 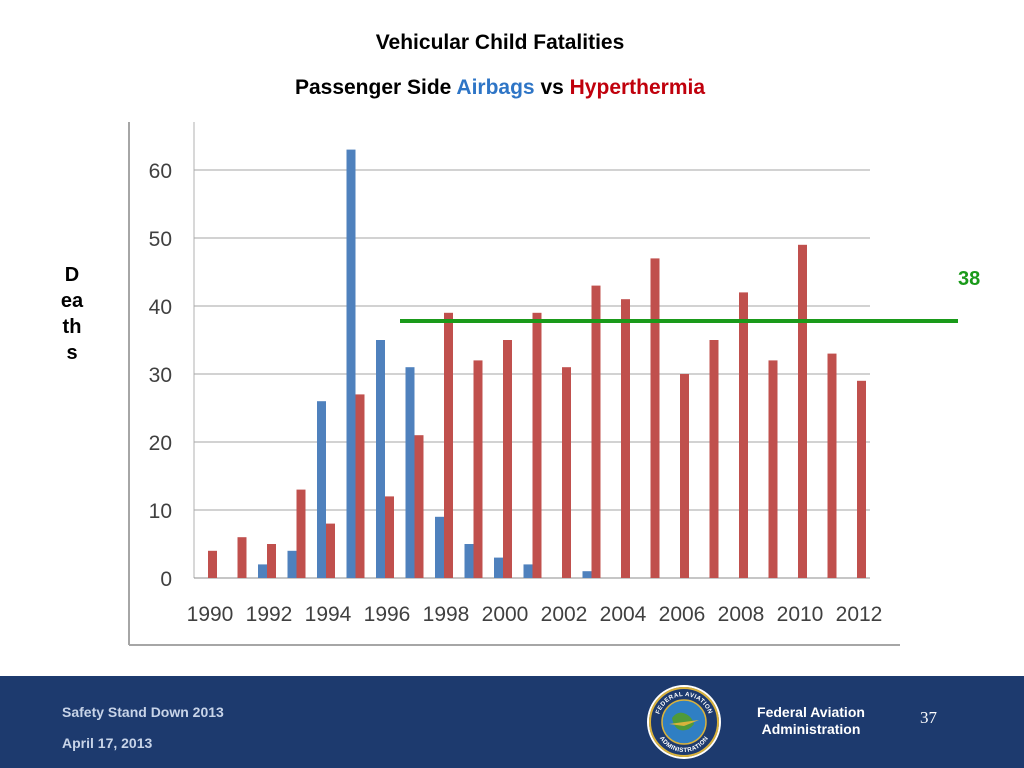 What do you see at coordinates (328, 614) in the screenshot?
I see `x-tick-label: 1994` at bounding box center [328, 614].